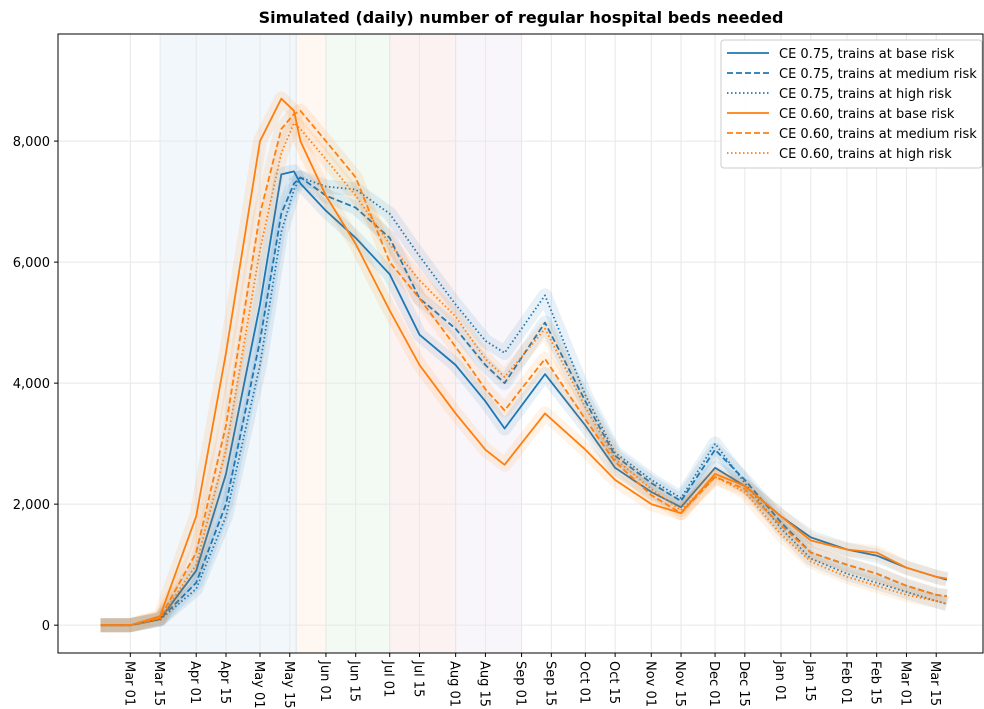  Describe the element at coordinates (388, 678) in the screenshot. I see `x-tick-label: Jul 01` at that location.